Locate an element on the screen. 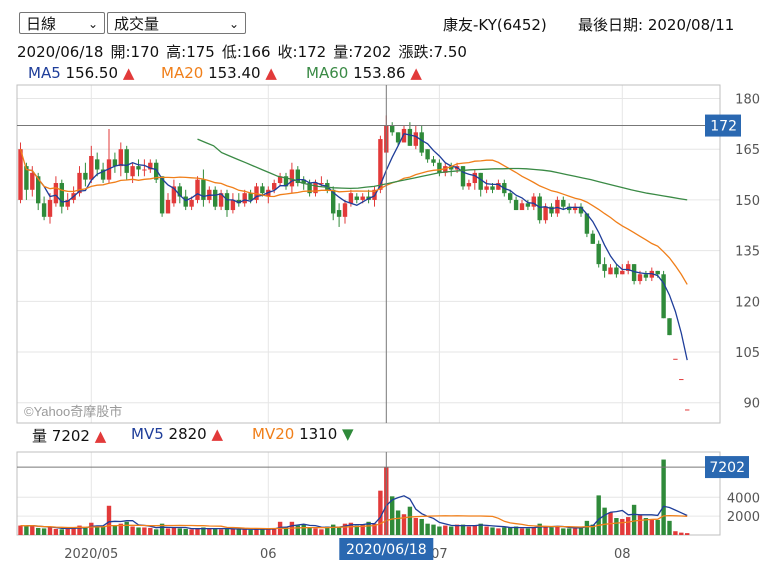  info-change: 漲跌:7.50 is located at coordinates (432, 52).